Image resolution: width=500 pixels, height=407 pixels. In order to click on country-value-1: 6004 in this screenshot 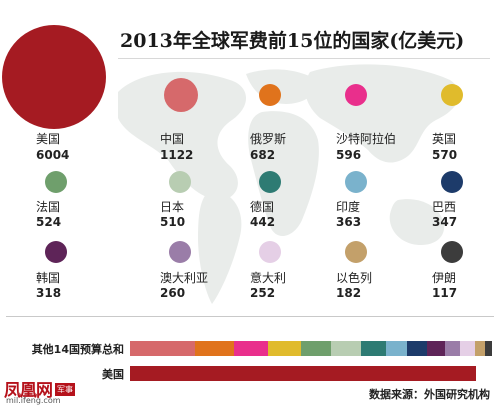, I will do `click(53, 155)`.